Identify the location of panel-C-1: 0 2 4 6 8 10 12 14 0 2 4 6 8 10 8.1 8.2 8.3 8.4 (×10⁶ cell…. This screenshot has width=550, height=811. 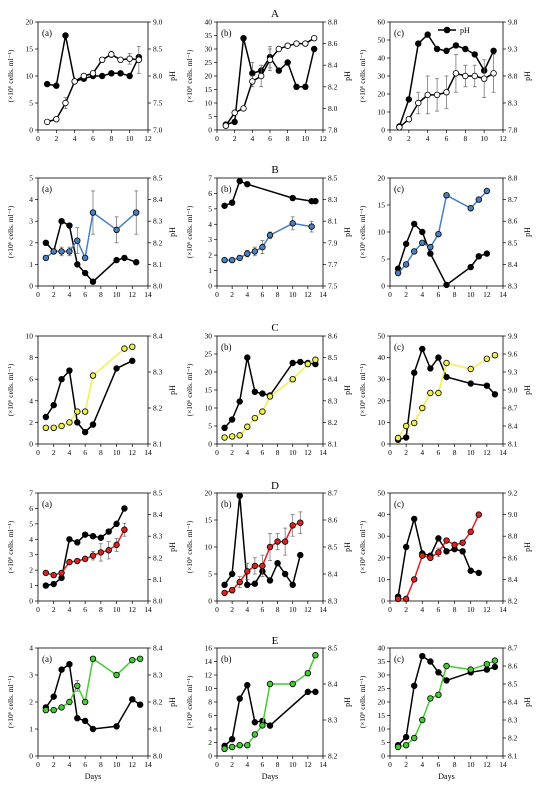
(91, 395).